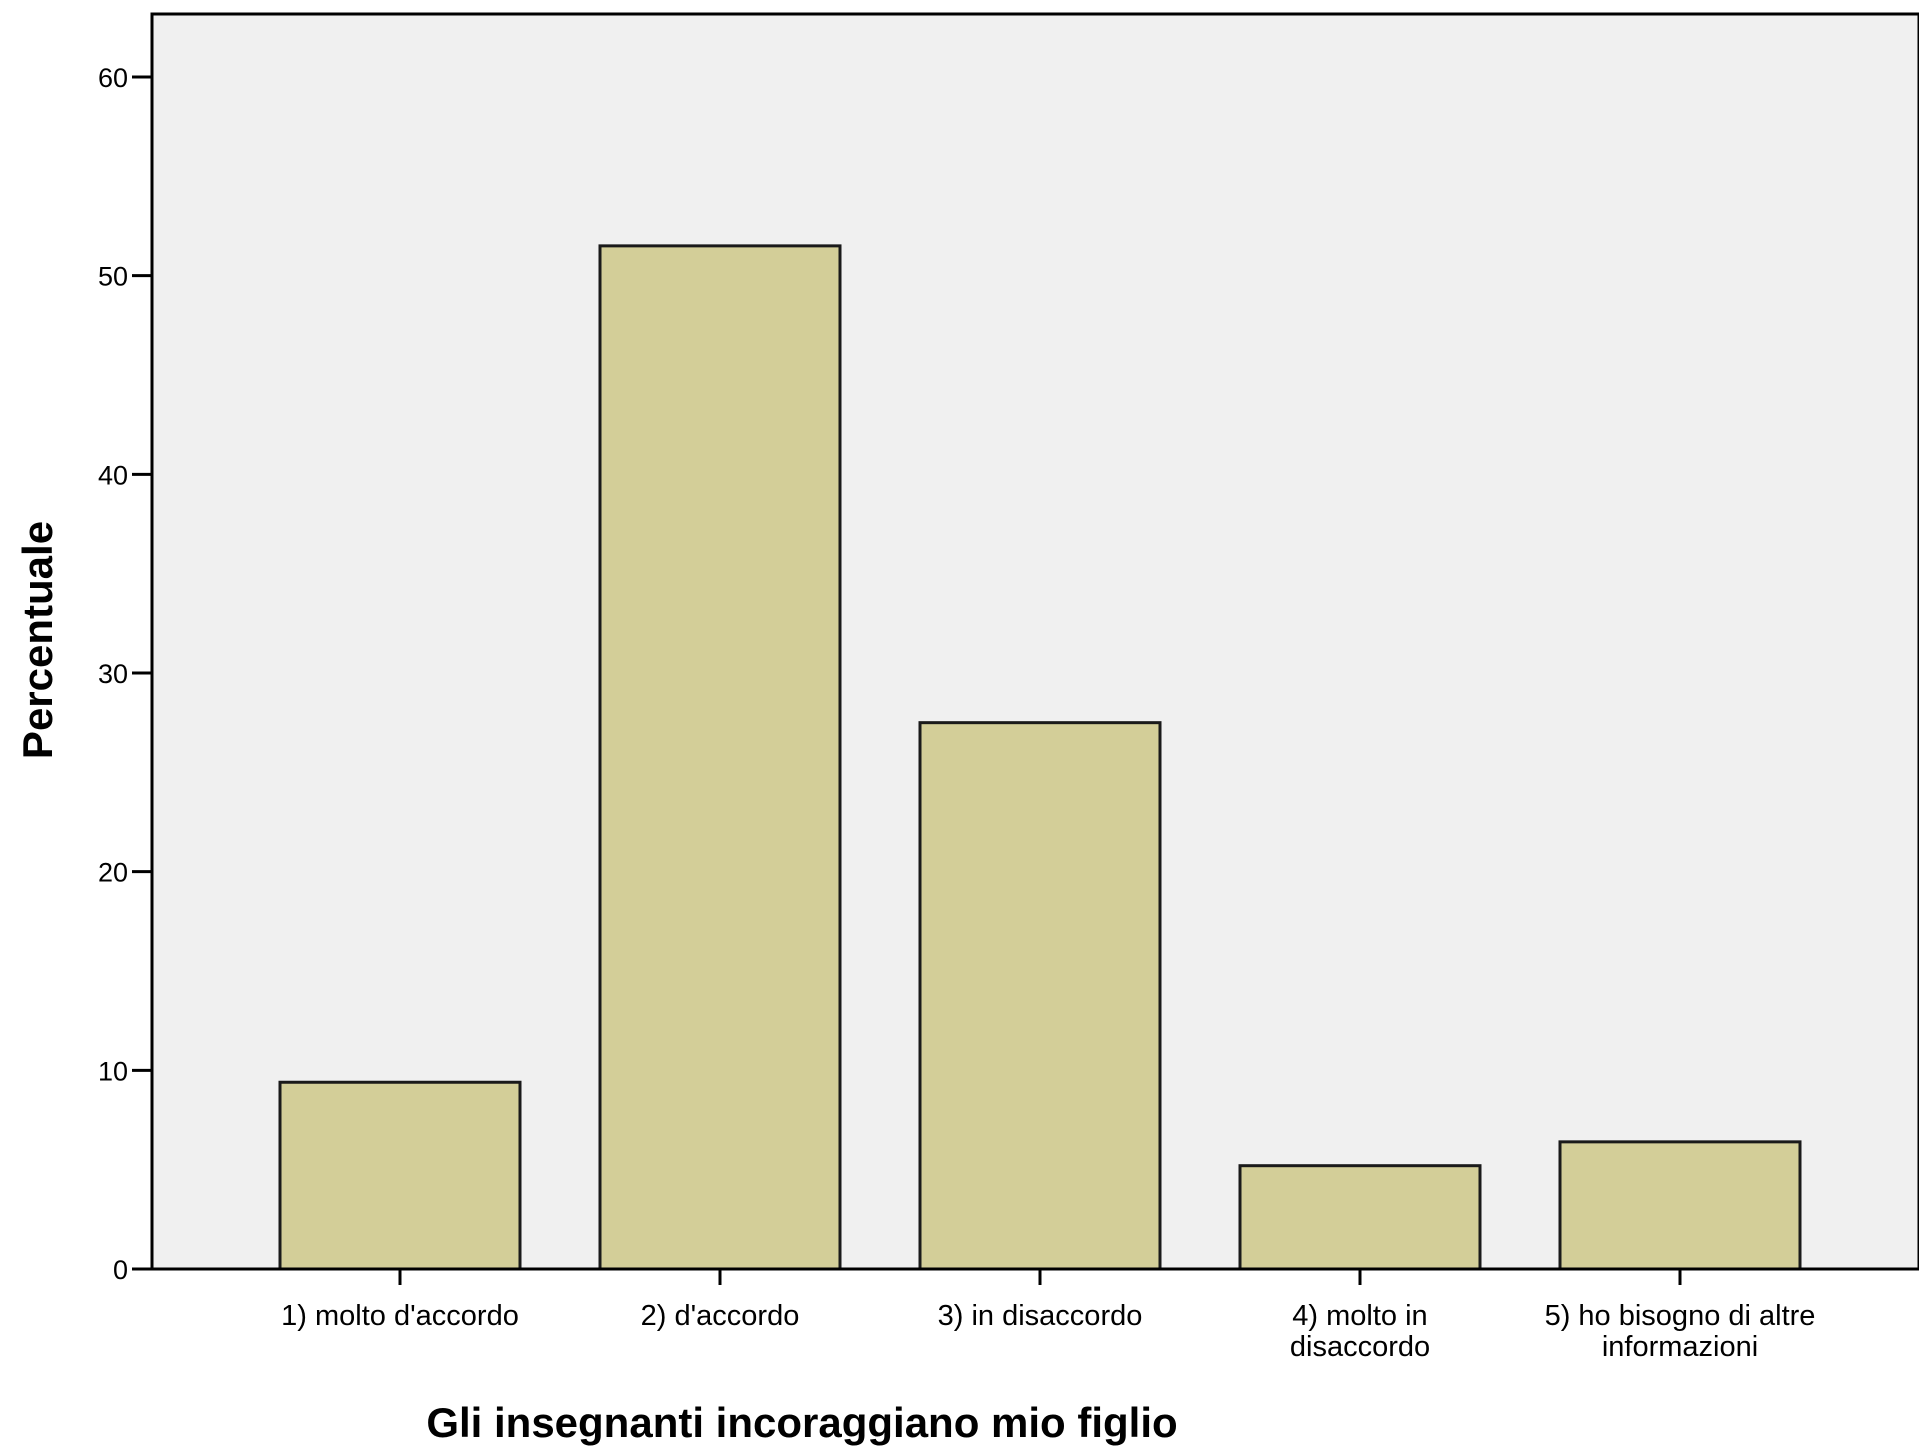 The image size is (1919, 1448). What do you see at coordinates (113, 78) in the screenshot?
I see `y-tick-label-6: 60` at bounding box center [113, 78].